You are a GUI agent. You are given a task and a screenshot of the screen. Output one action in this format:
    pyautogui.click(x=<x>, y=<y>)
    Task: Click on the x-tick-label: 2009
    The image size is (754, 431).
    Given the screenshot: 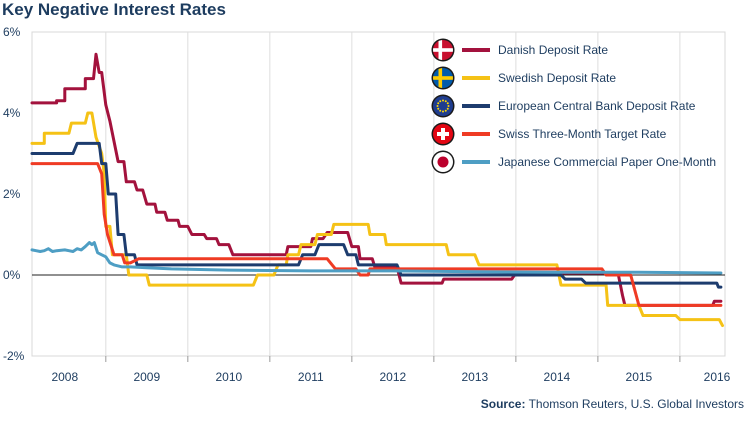 What is the action you would take?
    pyautogui.click(x=146, y=377)
    